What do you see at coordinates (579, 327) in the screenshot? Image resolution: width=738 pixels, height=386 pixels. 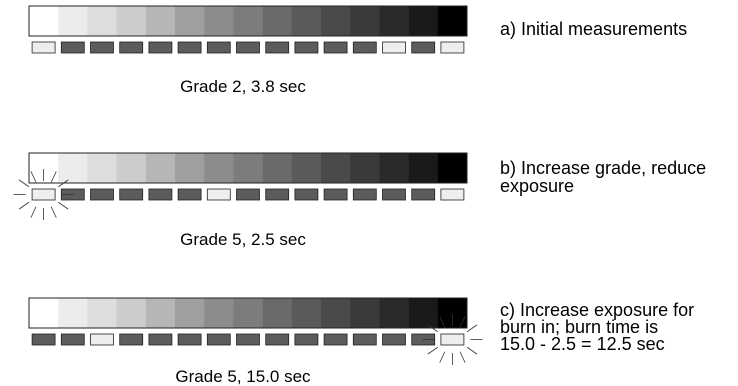 I see `panel-c-description-line: burn in; burn time is` at bounding box center [579, 327].